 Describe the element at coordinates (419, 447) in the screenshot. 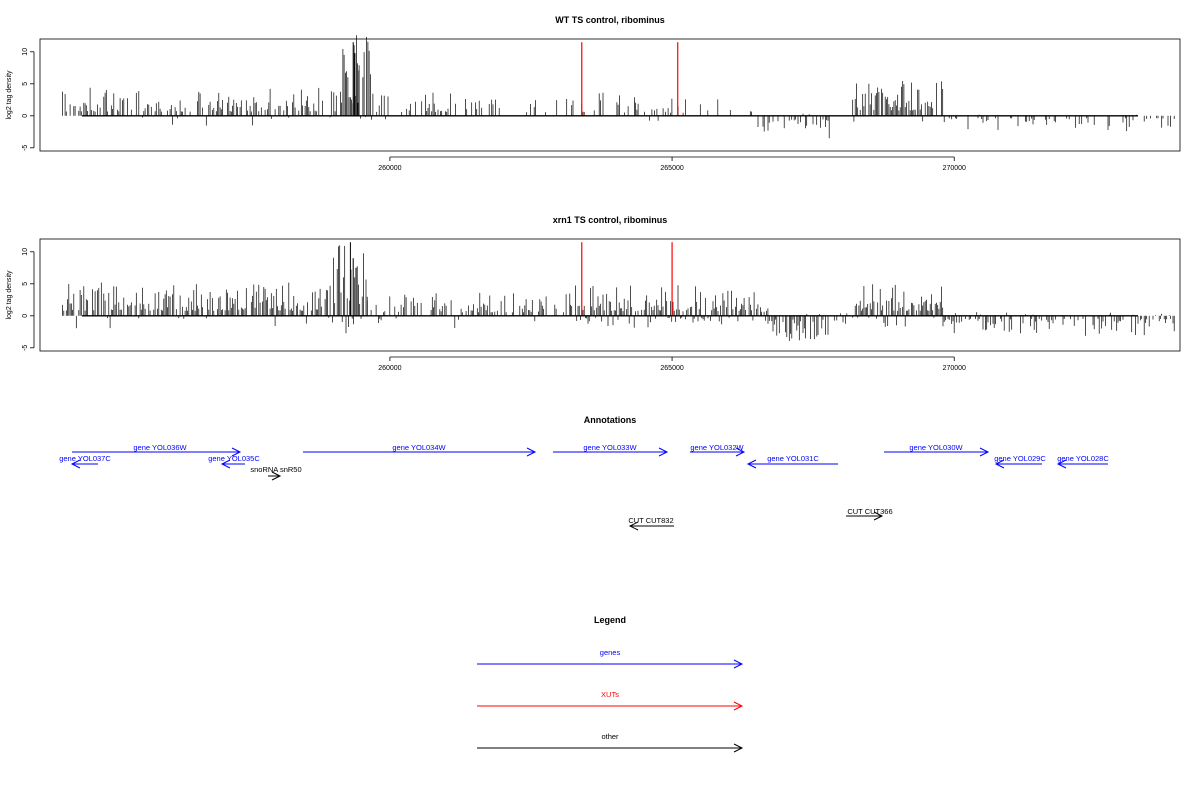

I see `feature-label: gene YOL034W` at that location.